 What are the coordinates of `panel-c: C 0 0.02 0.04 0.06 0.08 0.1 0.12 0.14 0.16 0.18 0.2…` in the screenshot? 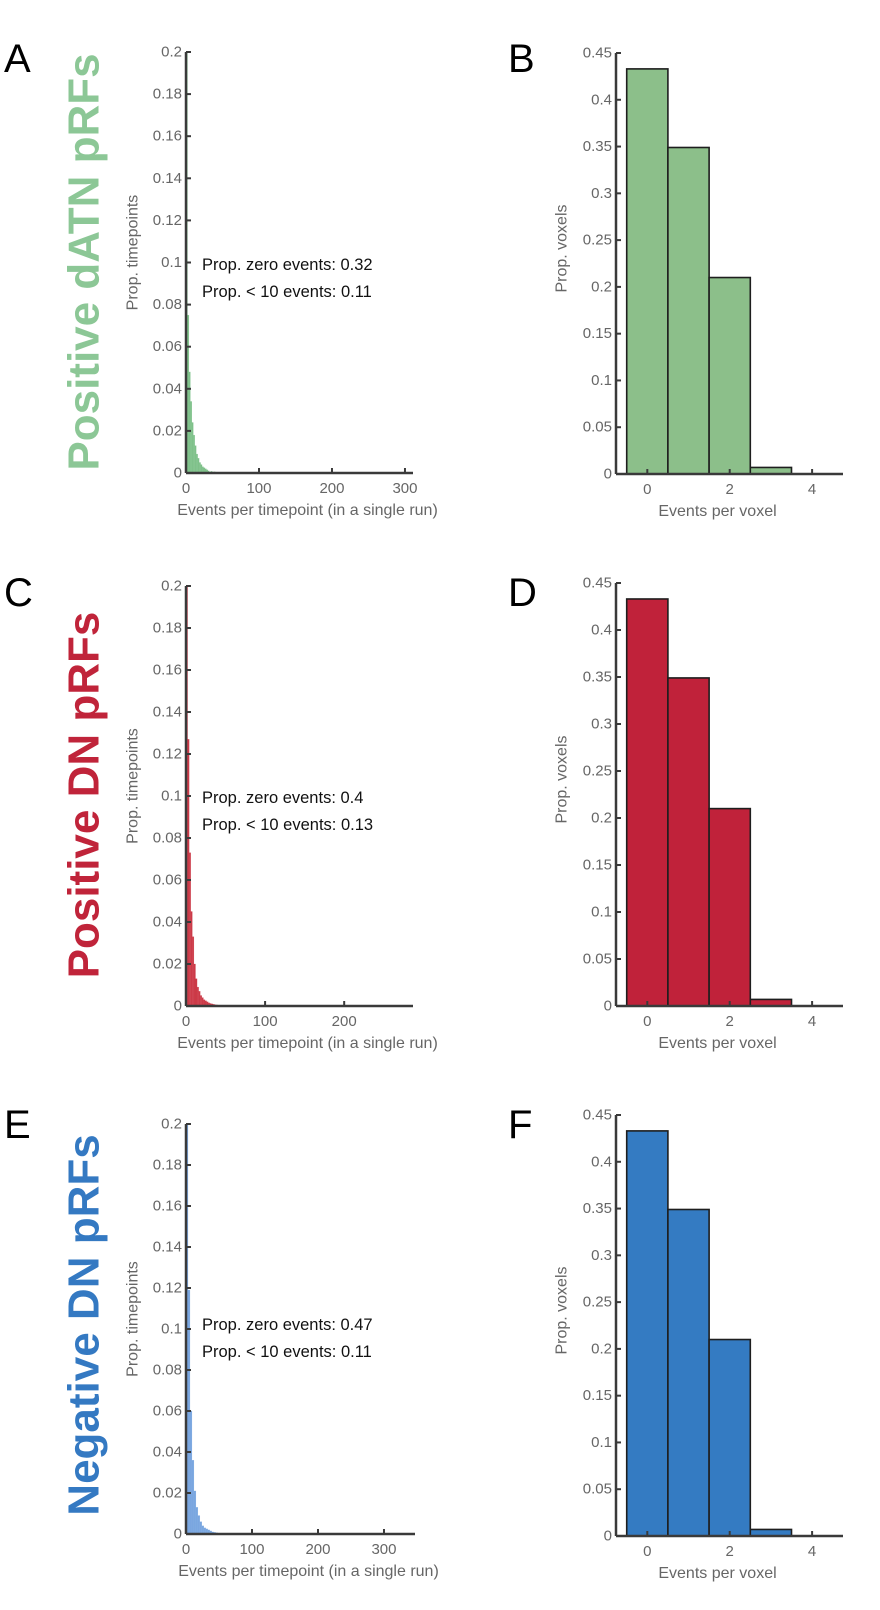 It's located at (221, 811).